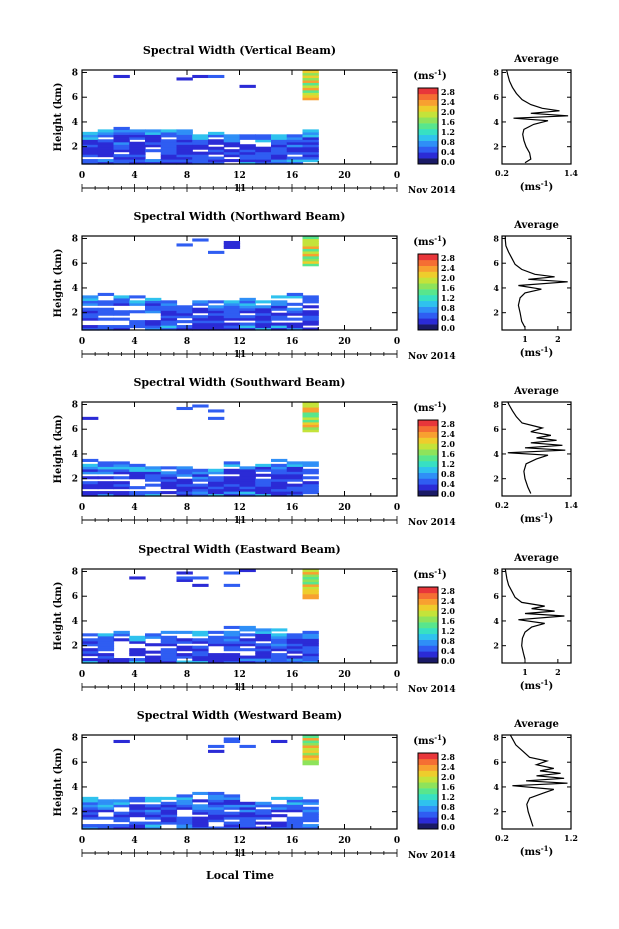 Image resolution: width=619 pixels, height=929 pixels. I want to click on colorbar-unit: (ms-1), so click(429, 574).